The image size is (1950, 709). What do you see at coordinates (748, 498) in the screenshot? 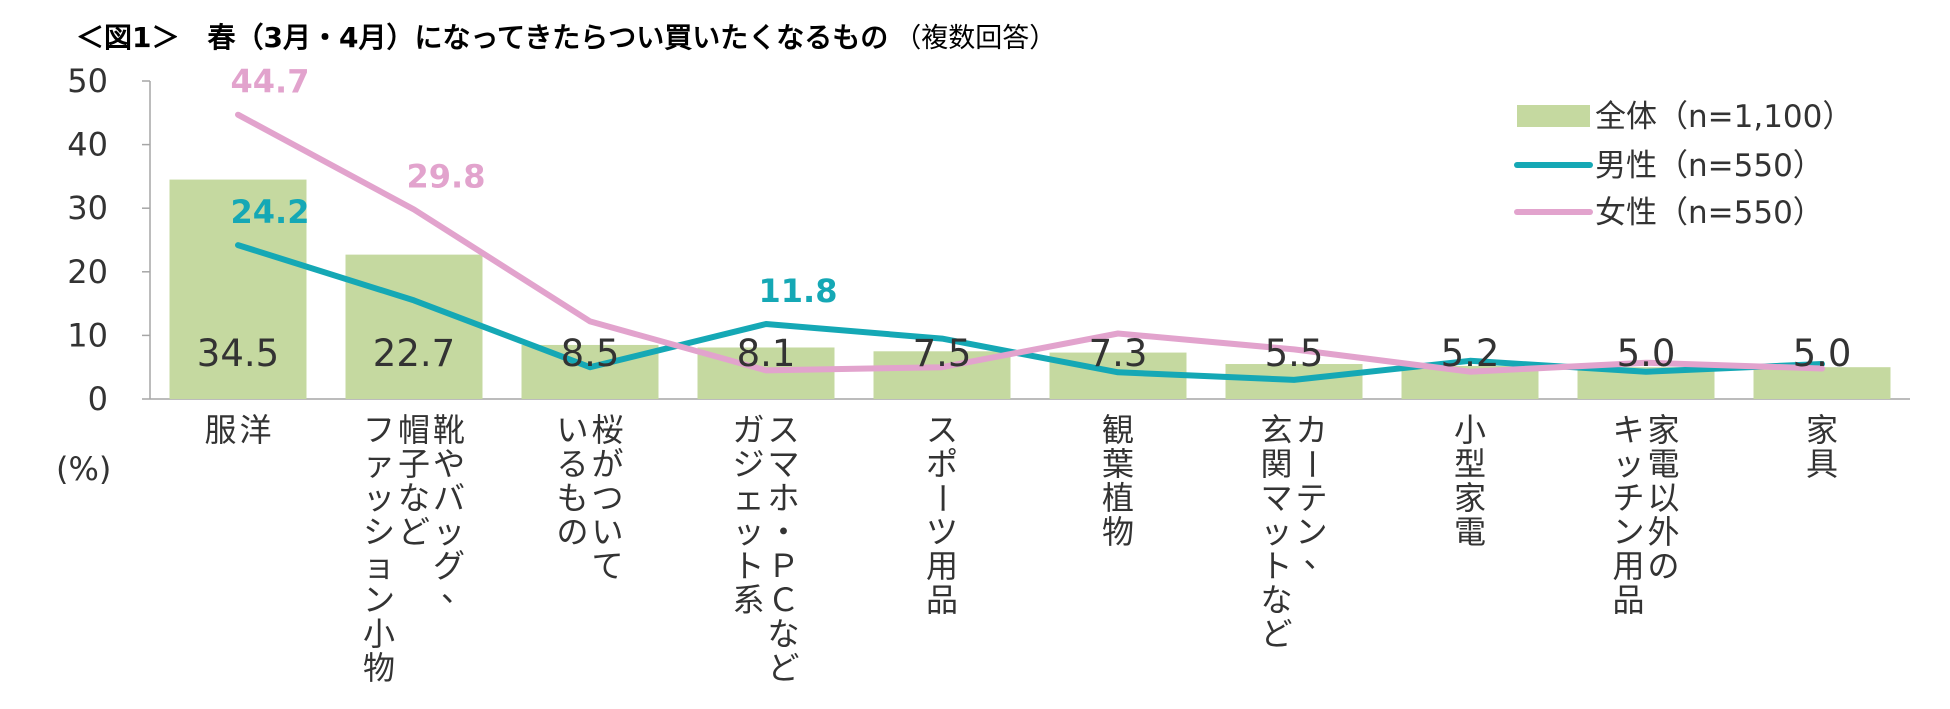
I see `category-char: ェ` at bounding box center [748, 498].